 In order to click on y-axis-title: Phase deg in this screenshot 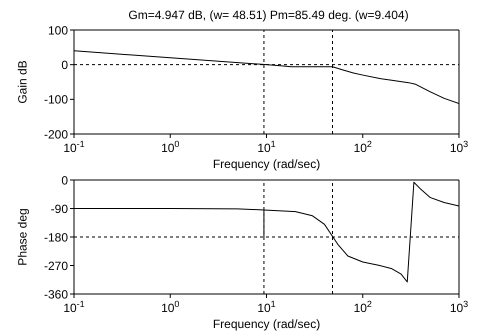, I will do `click(22, 237)`.